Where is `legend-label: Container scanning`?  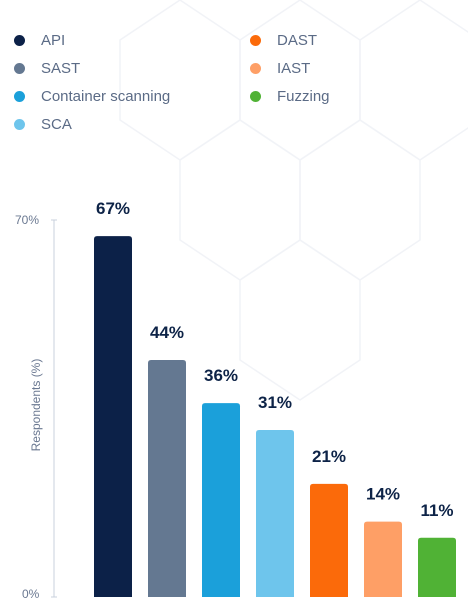 legend-label: Container scanning is located at coordinates (106, 96).